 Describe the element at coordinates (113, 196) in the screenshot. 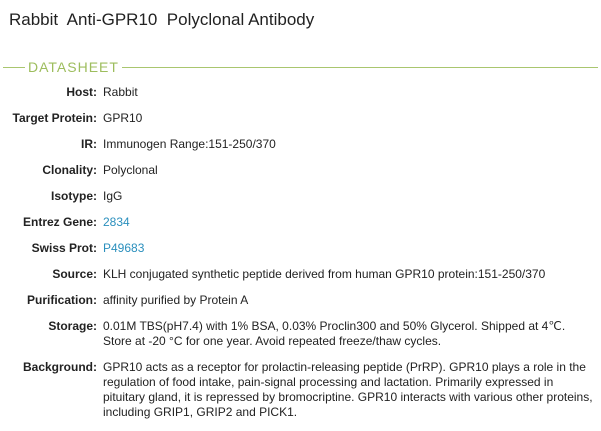

I see `value: IgG` at that location.